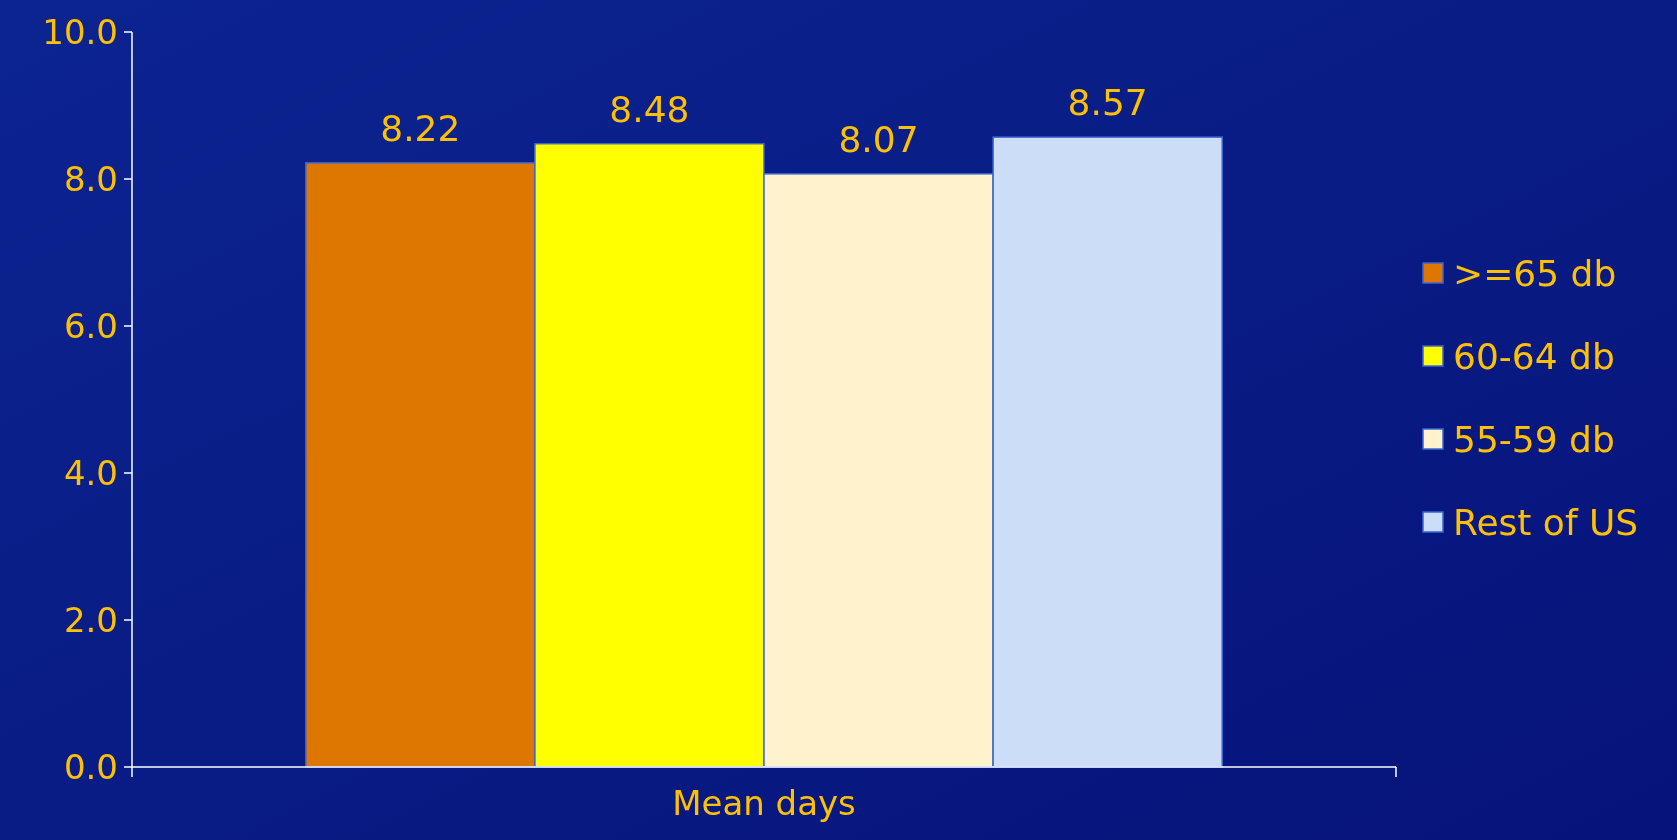  I want to click on data-label: 8.22, so click(420, 128).